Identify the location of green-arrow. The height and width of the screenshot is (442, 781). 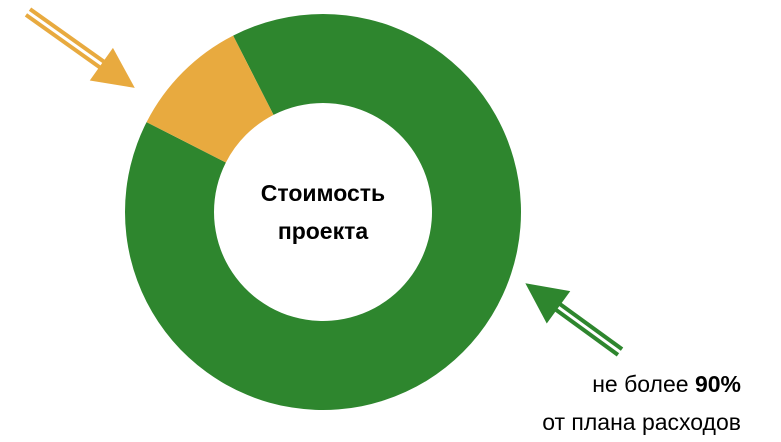
(574, 320).